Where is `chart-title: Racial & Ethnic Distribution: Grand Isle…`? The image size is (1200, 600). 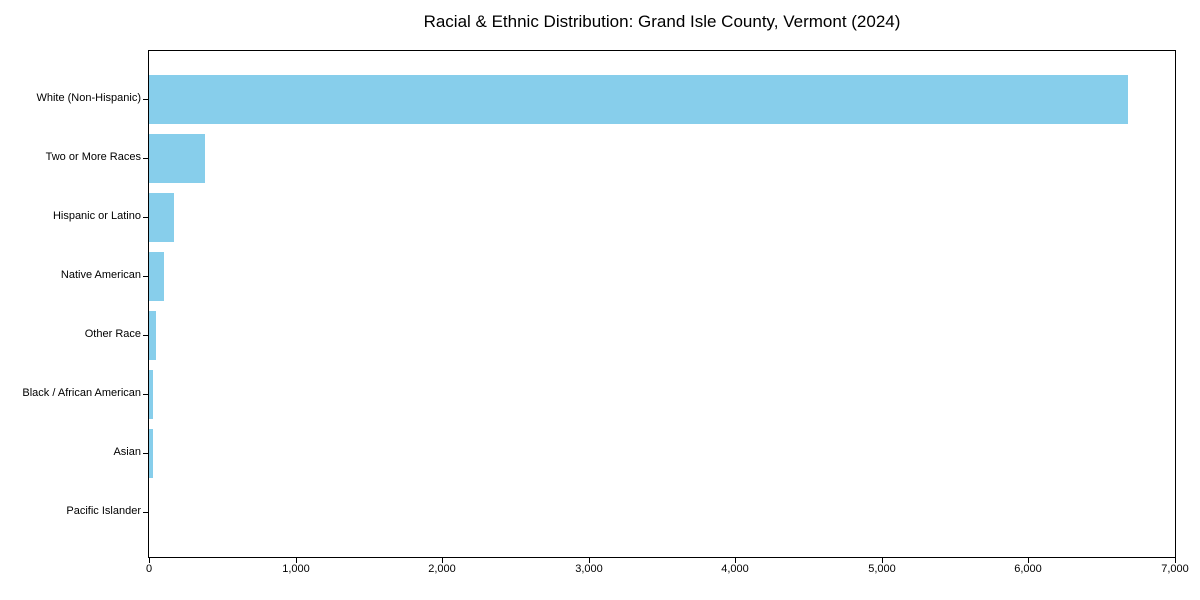 chart-title: Racial & Ethnic Distribution: Grand Isle… is located at coordinates (662, 21).